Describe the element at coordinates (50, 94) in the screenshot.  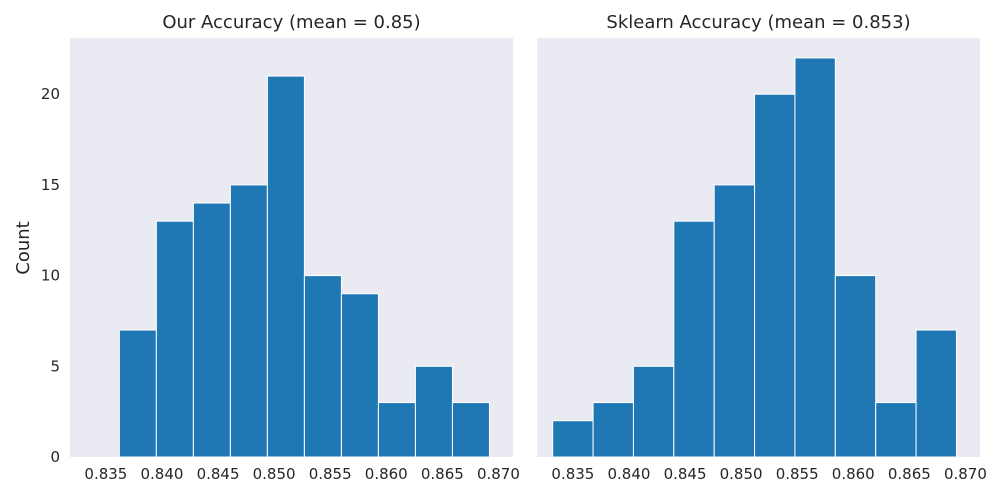
I see `y-tick-label: 20` at that location.